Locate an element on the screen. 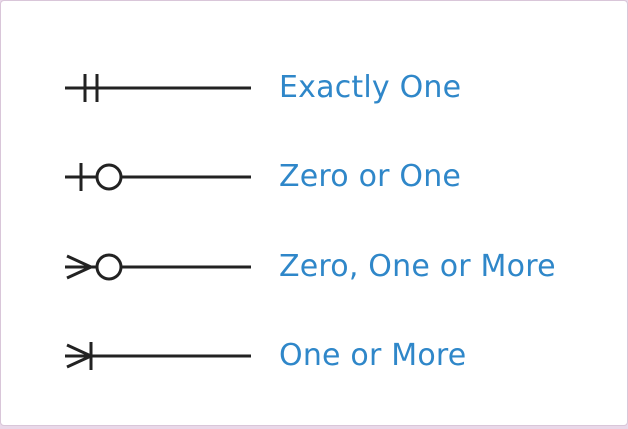  legend-row-zero-or-one: Zero or One is located at coordinates (314, 177).